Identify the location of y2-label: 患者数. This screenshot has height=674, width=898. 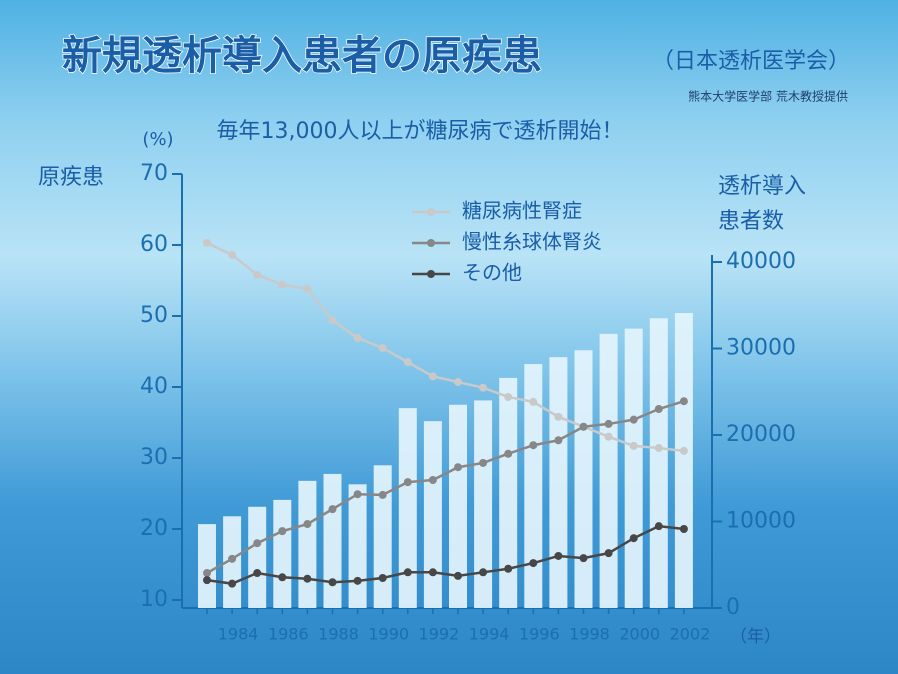
(751, 221).